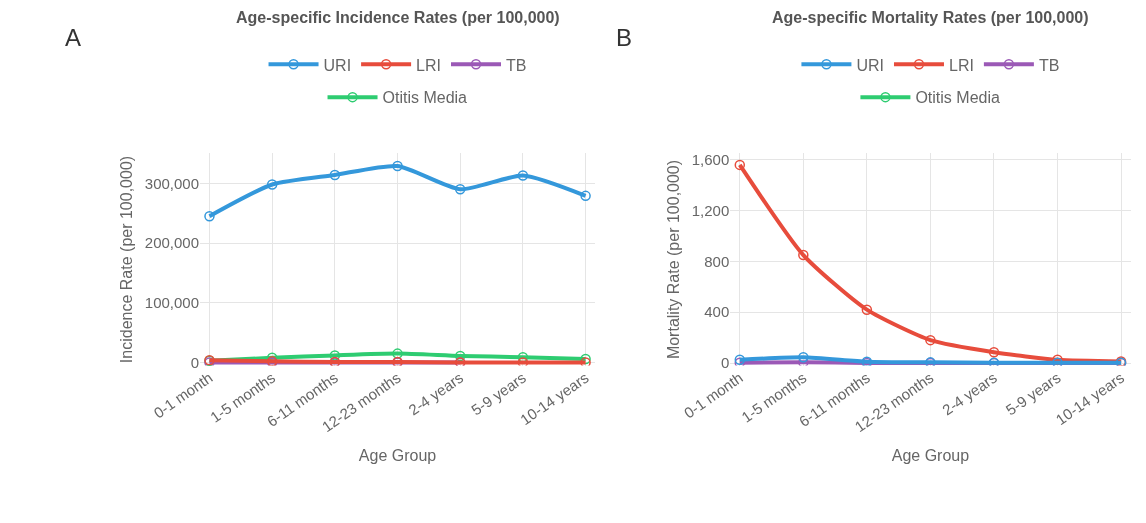 The width and height of the screenshot is (1146, 523). I want to click on y-tick-label: 800, so click(717, 261).